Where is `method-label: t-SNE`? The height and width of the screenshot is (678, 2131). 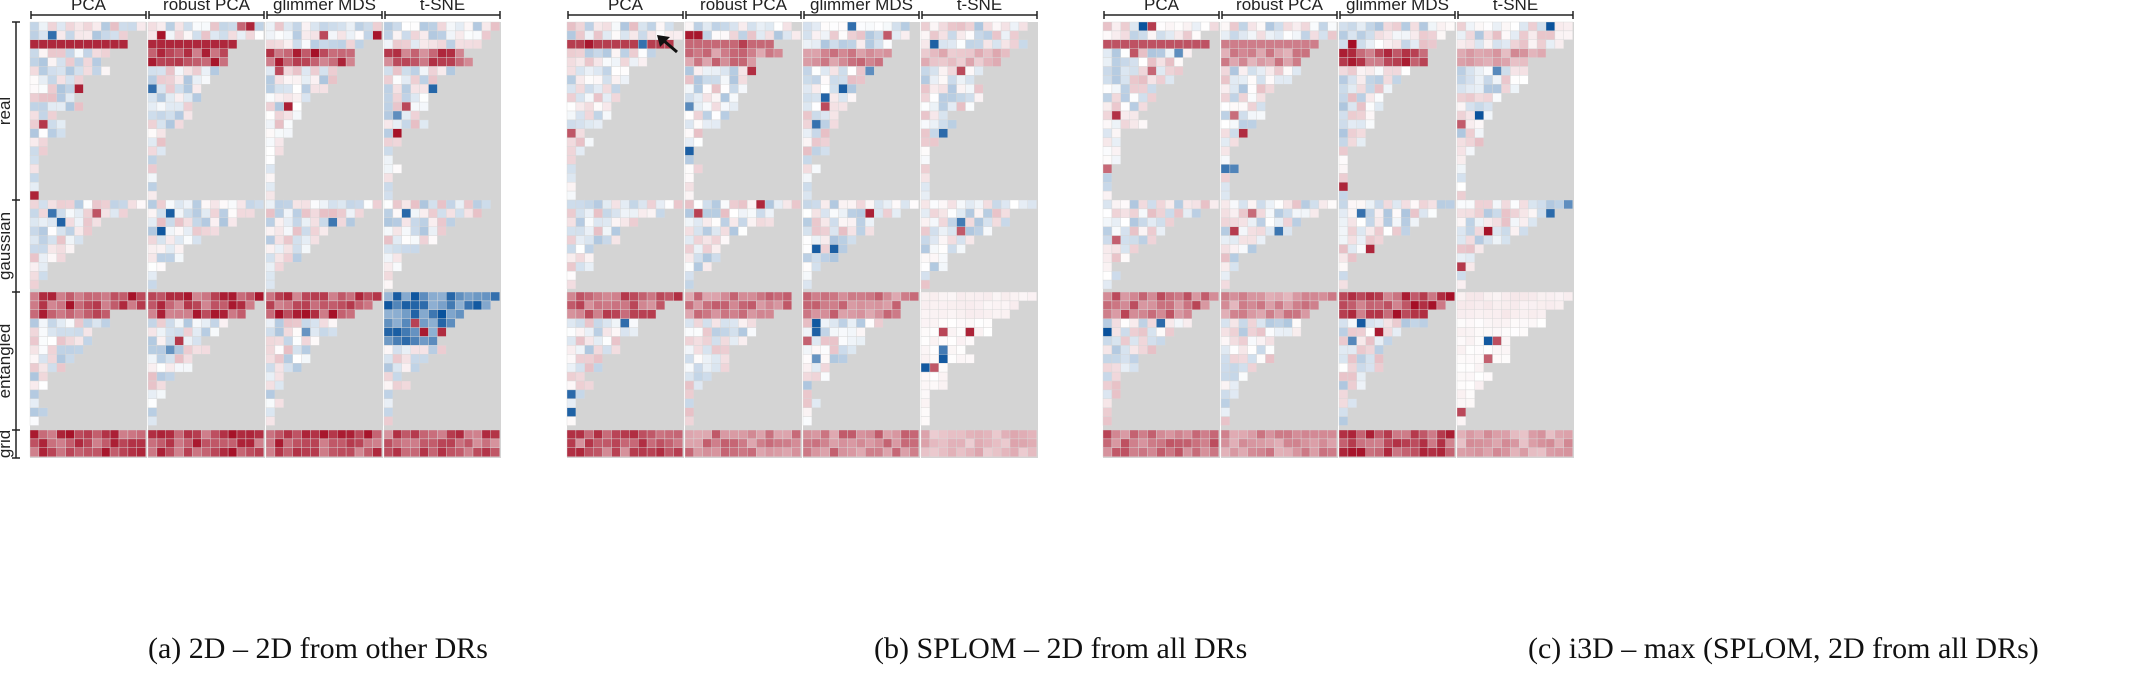 method-label: t-SNE is located at coordinates (979, 7).